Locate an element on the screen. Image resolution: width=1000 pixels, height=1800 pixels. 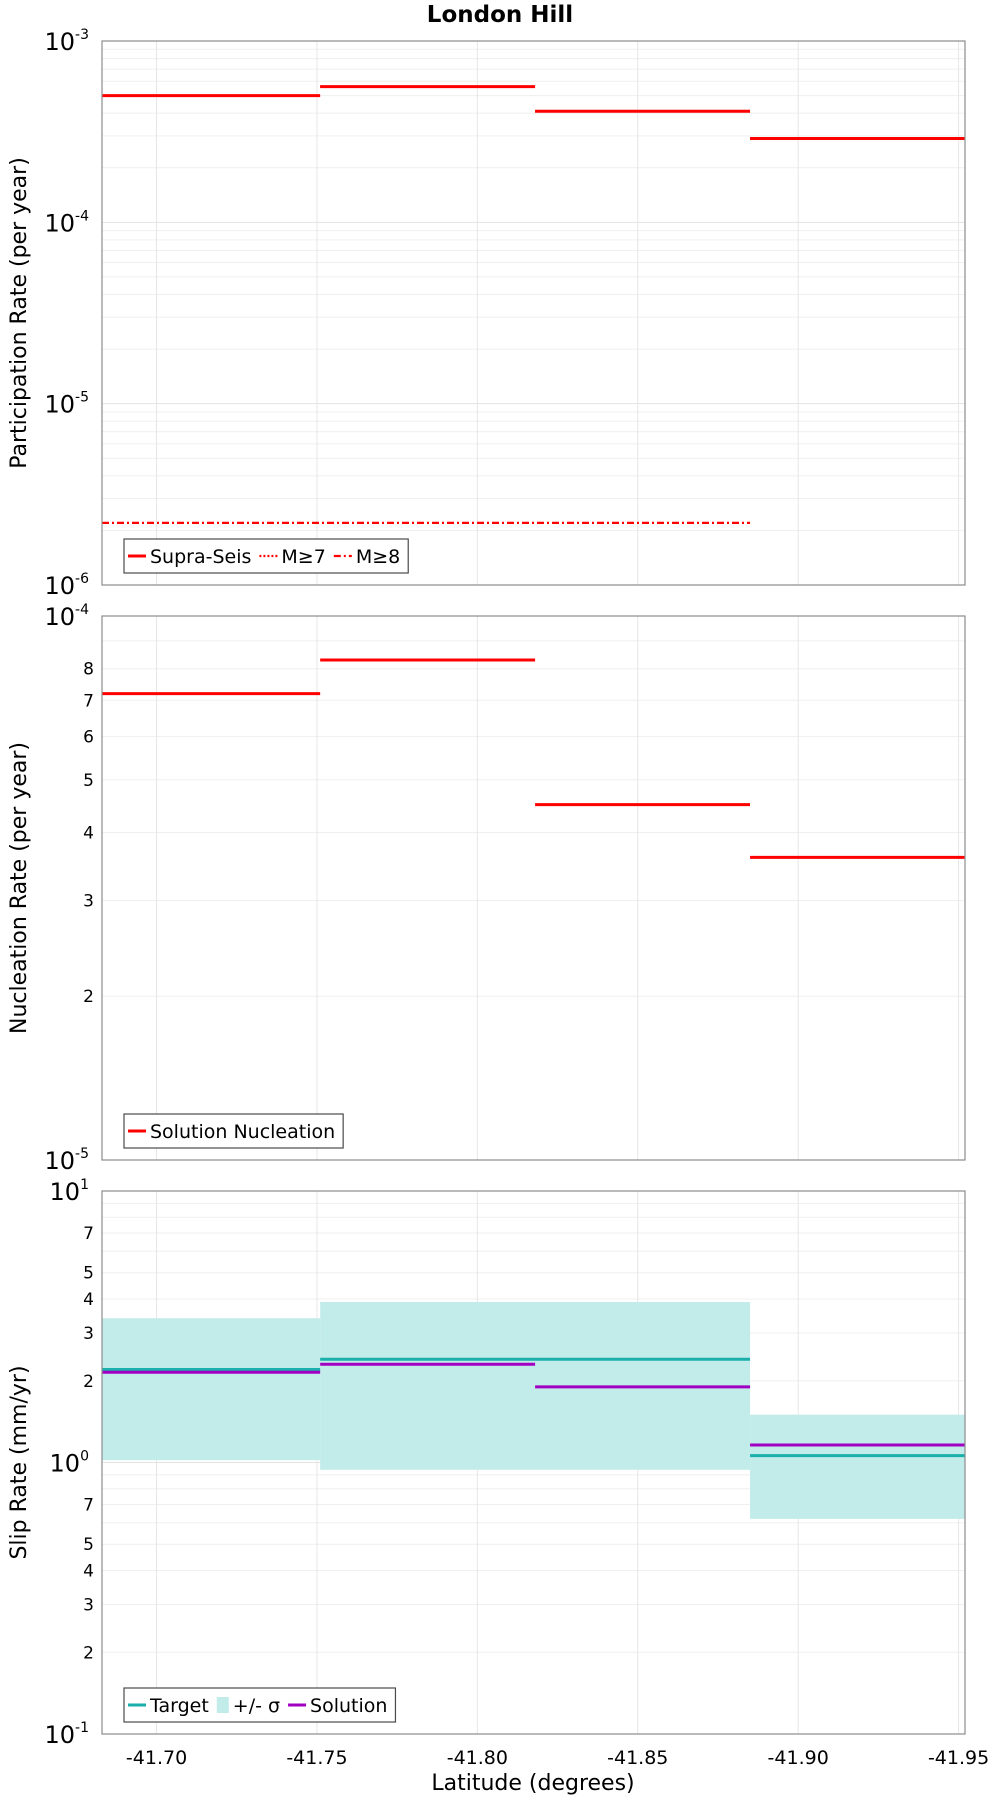
legend-entry-label: +/- σ is located at coordinates (256, 1706).